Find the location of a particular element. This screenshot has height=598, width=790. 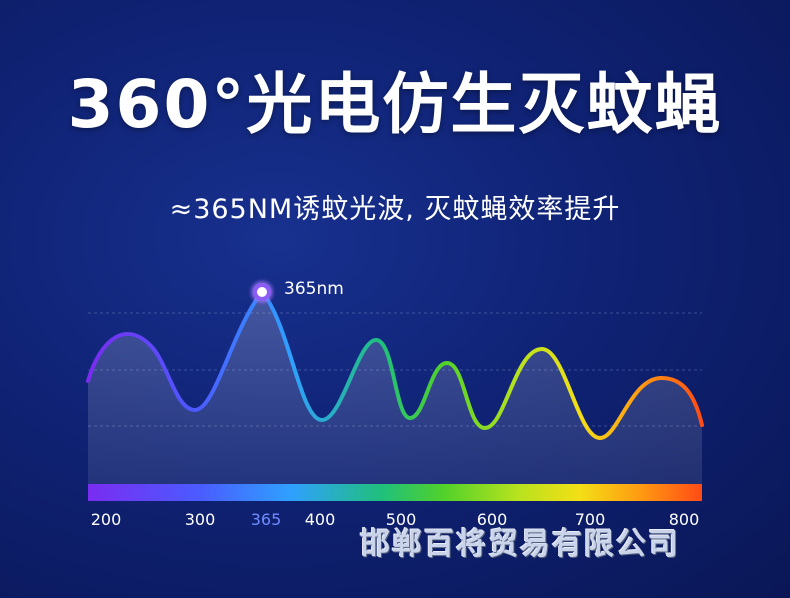

peak-marker is located at coordinates (262, 292).